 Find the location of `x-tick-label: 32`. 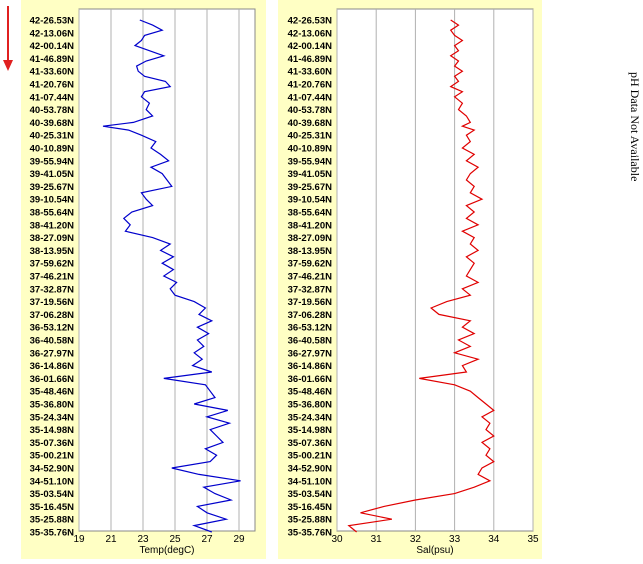

x-tick-label: 32 is located at coordinates (416, 539).